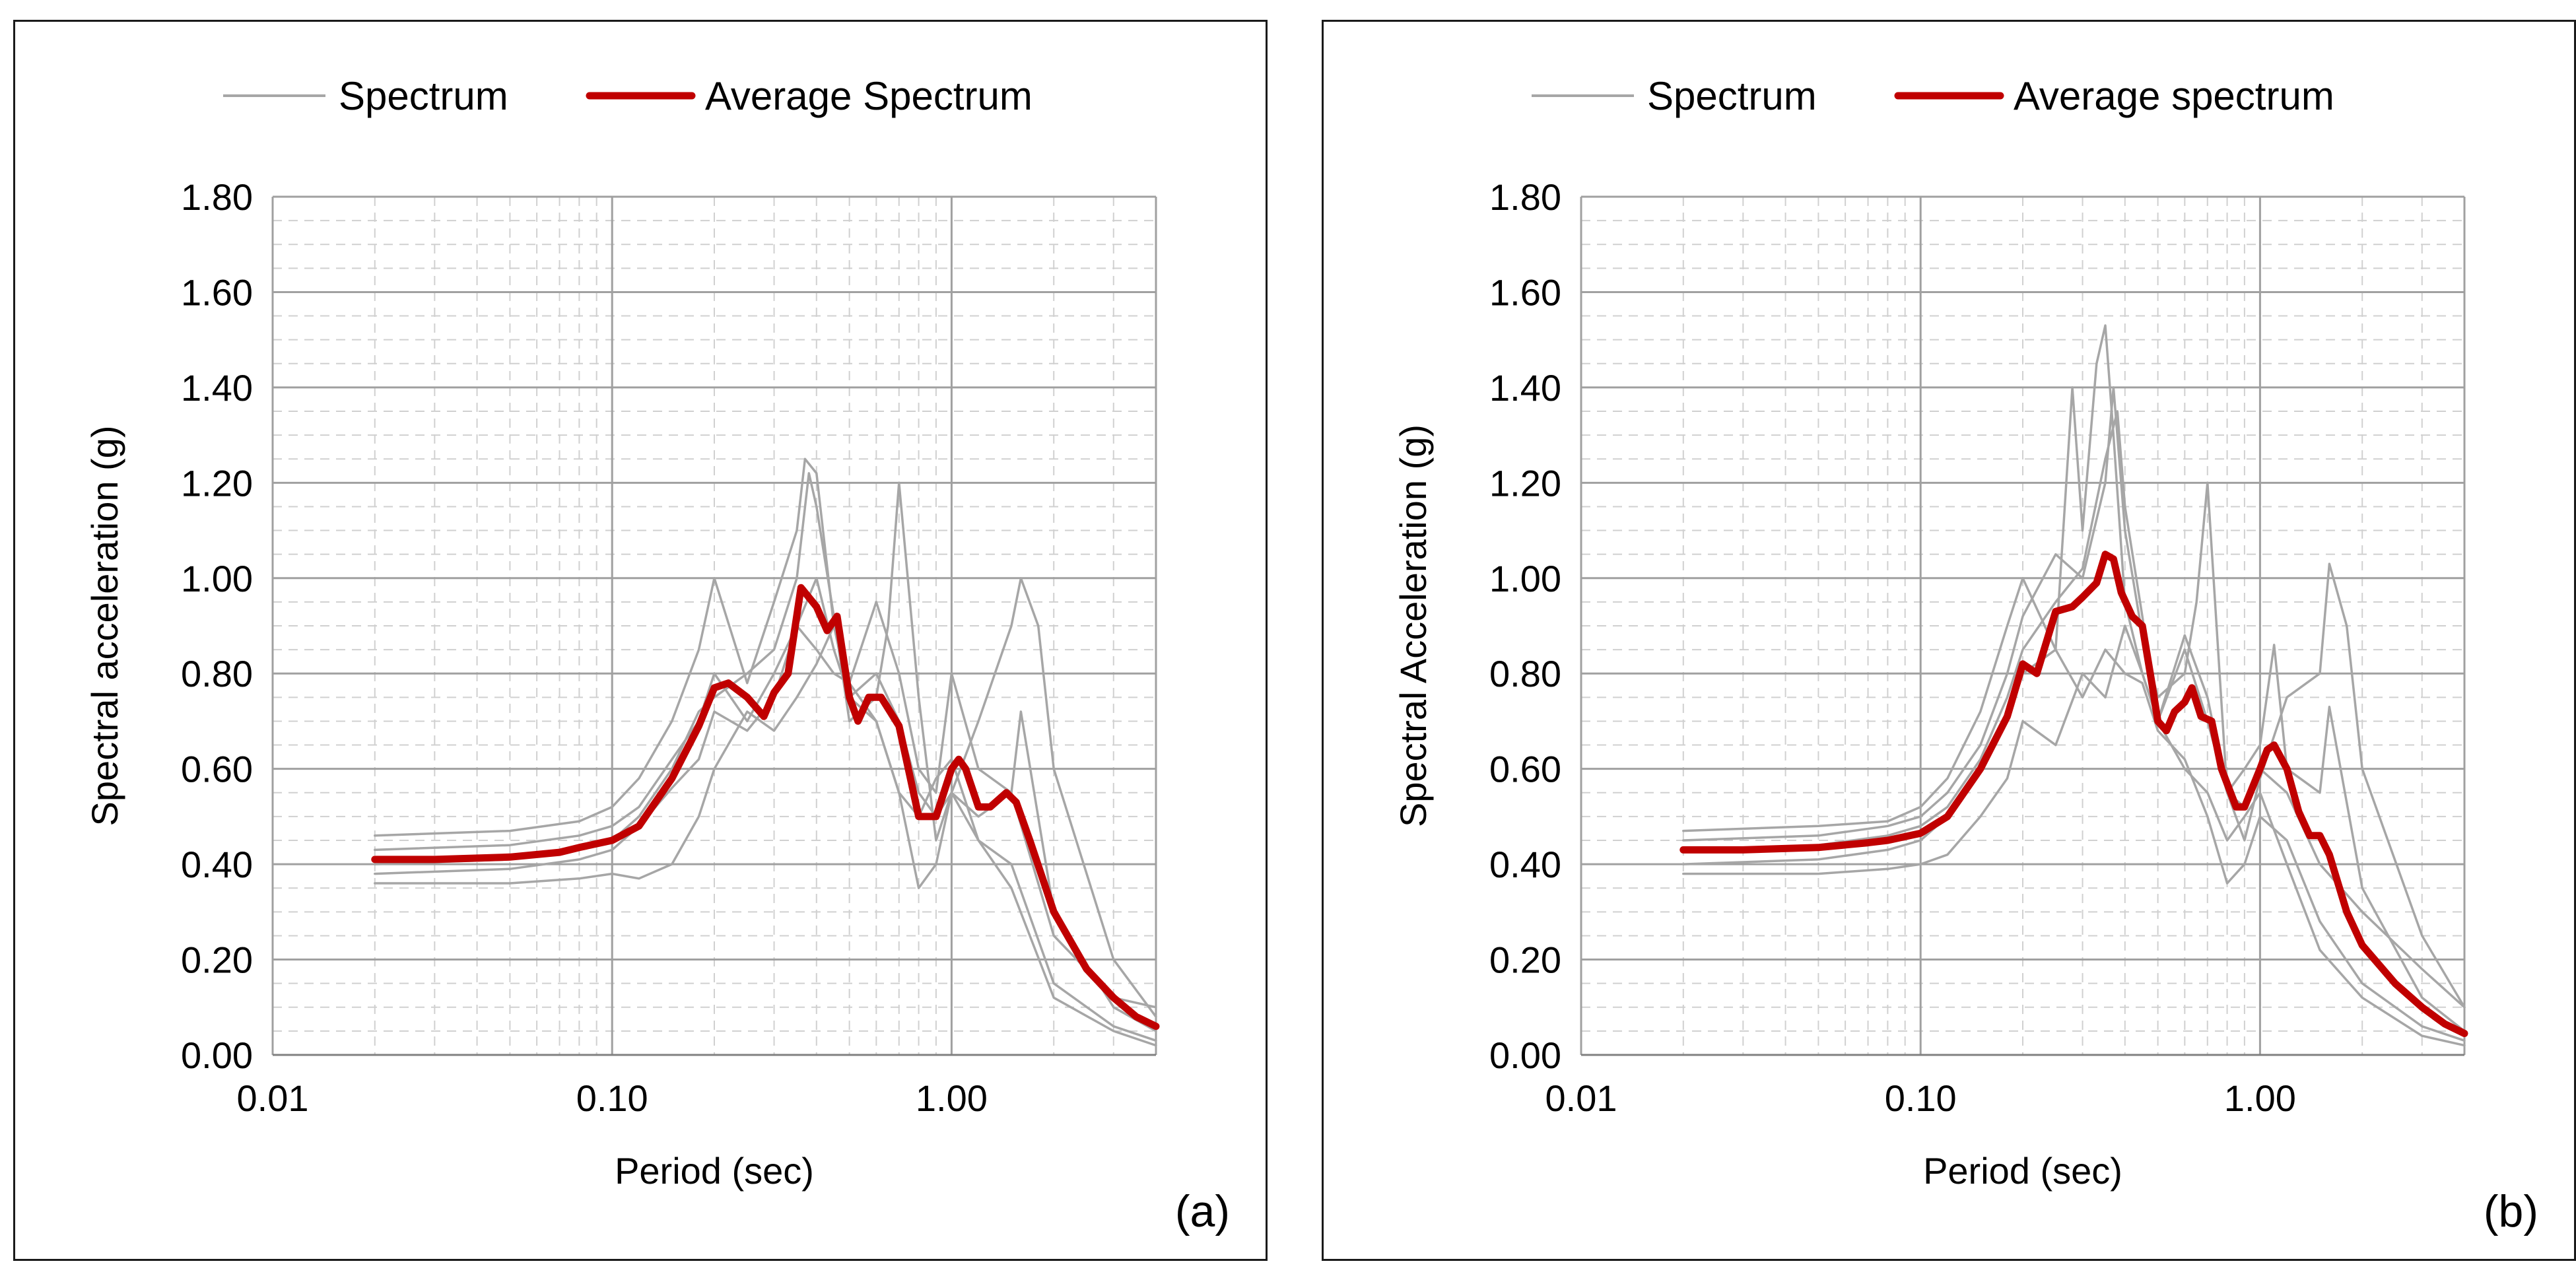  Describe the element at coordinates (423, 96) in the screenshot. I see `chart-a-legend-spectrum-label: Spectrum` at that location.